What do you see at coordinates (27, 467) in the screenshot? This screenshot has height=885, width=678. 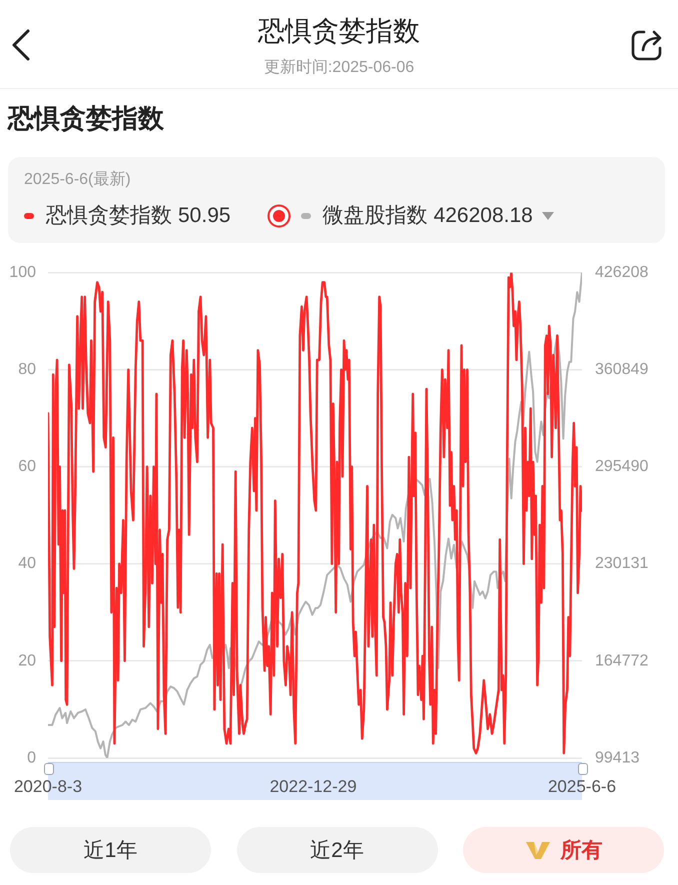 I see `y-tick-label: 60` at bounding box center [27, 467].